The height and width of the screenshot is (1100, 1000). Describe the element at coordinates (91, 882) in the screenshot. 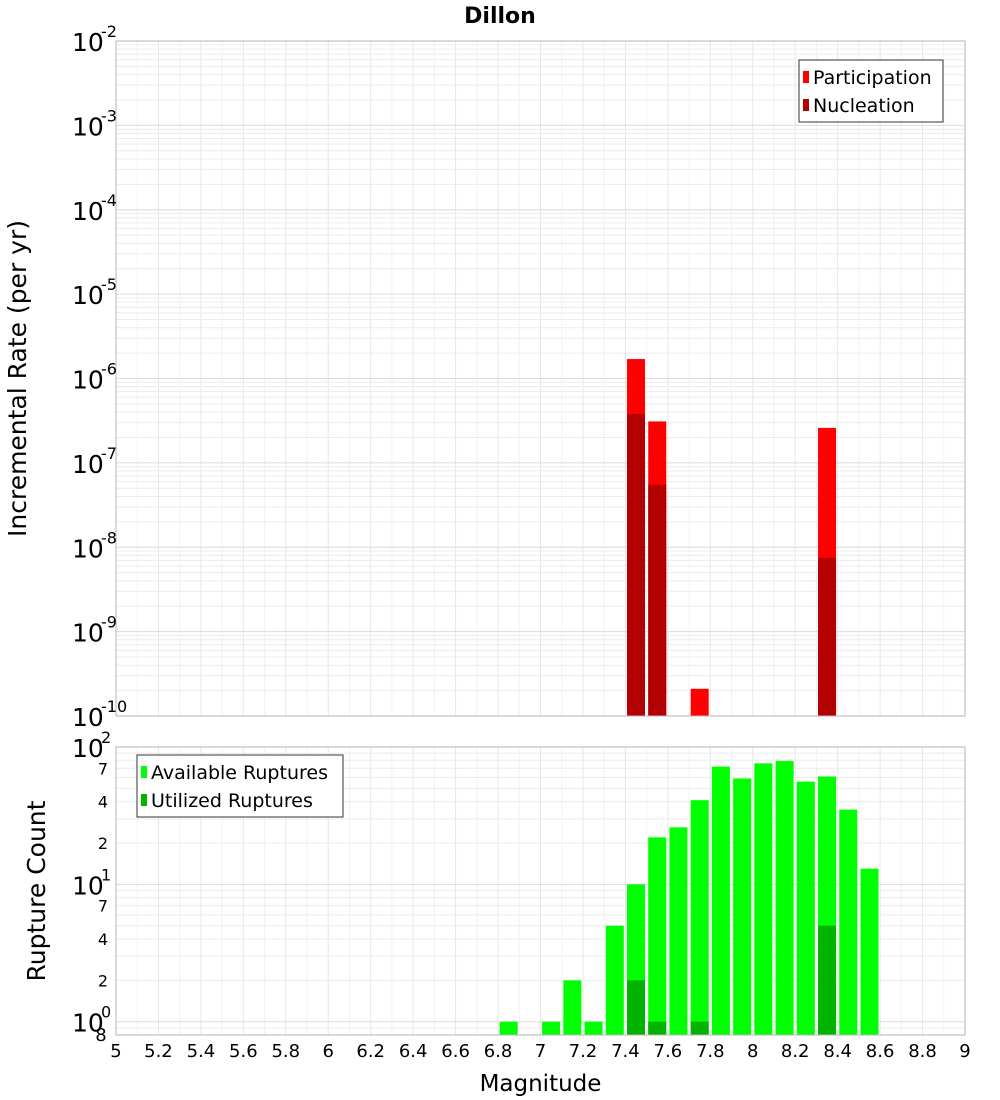

I see `count-y-tick: 10¹` at that location.